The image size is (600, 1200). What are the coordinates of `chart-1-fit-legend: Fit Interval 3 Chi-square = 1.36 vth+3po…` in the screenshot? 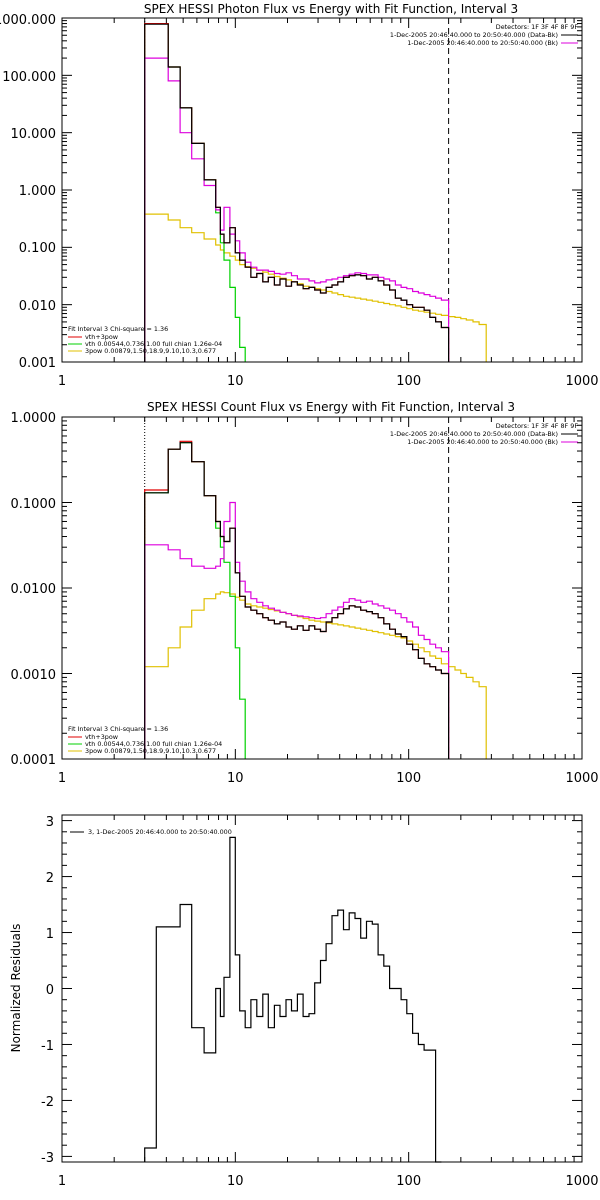 It's located at (145, 340).